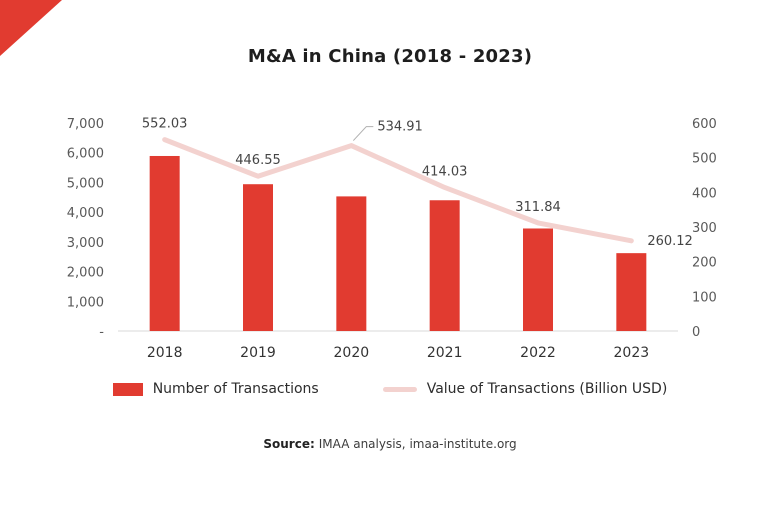  What do you see at coordinates (704, 263) in the screenshot?
I see `right-axis-tick: 200` at bounding box center [704, 263].